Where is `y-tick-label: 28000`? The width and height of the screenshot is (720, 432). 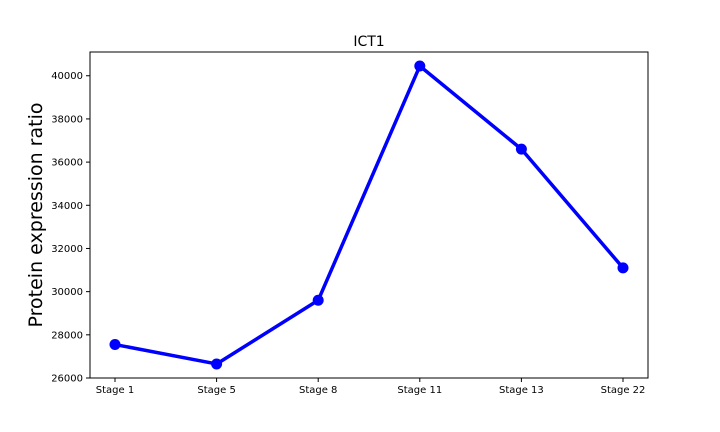 y-tick-label: 28000 is located at coordinates (67, 335).